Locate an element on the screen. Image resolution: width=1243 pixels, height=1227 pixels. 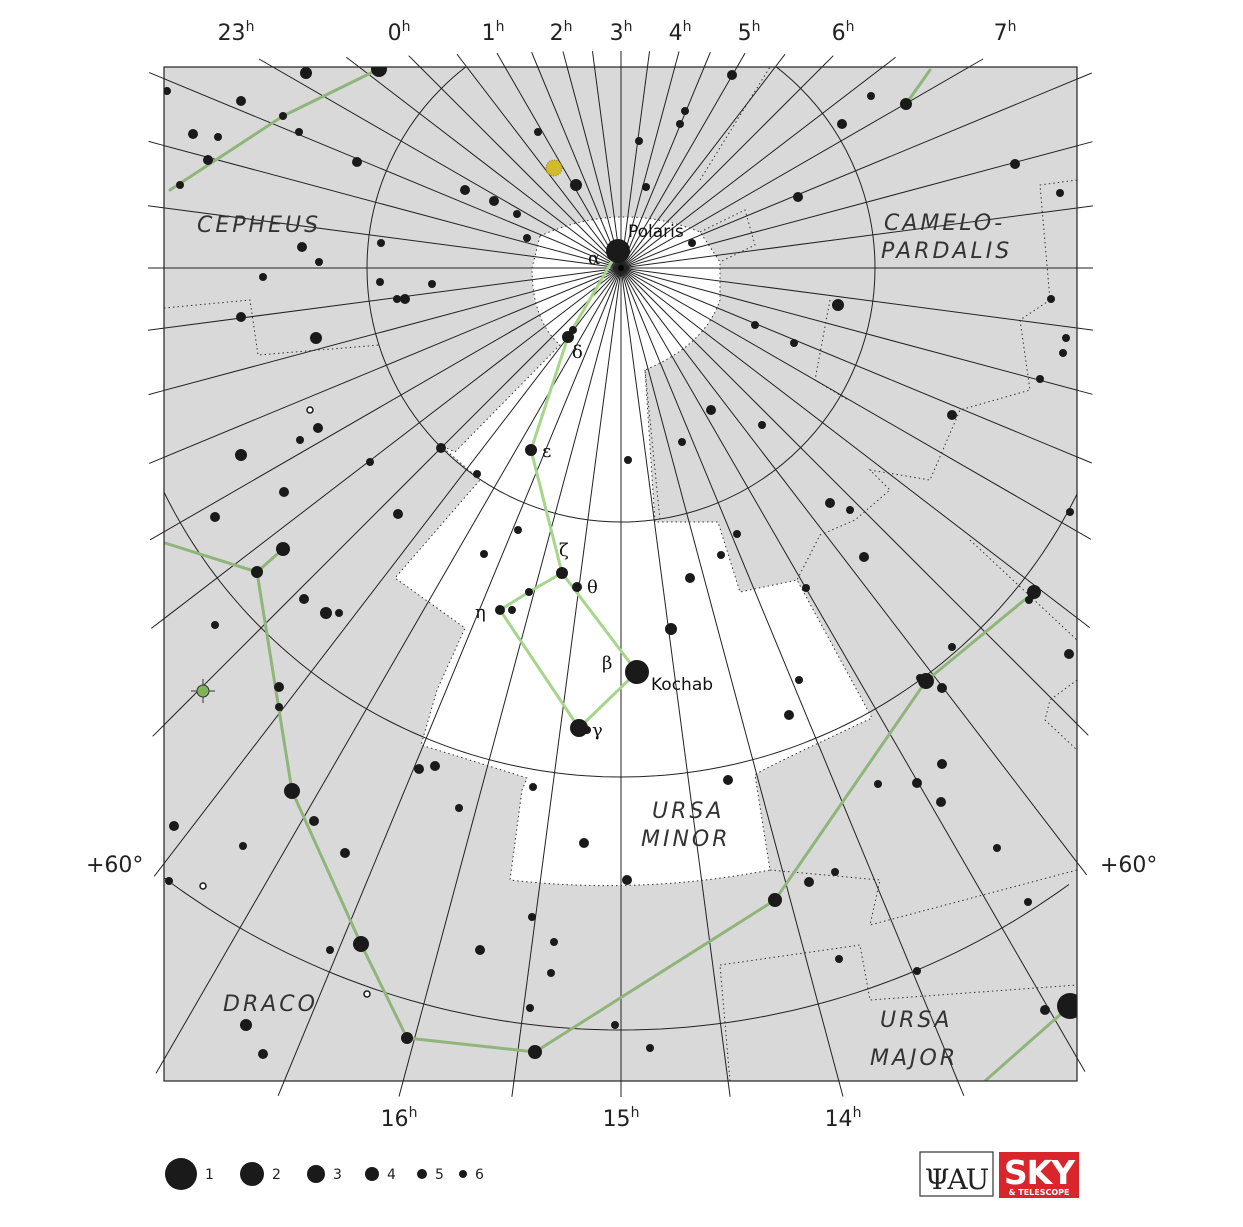
legend-label-mag-4: 4 is located at coordinates (391, 1175).